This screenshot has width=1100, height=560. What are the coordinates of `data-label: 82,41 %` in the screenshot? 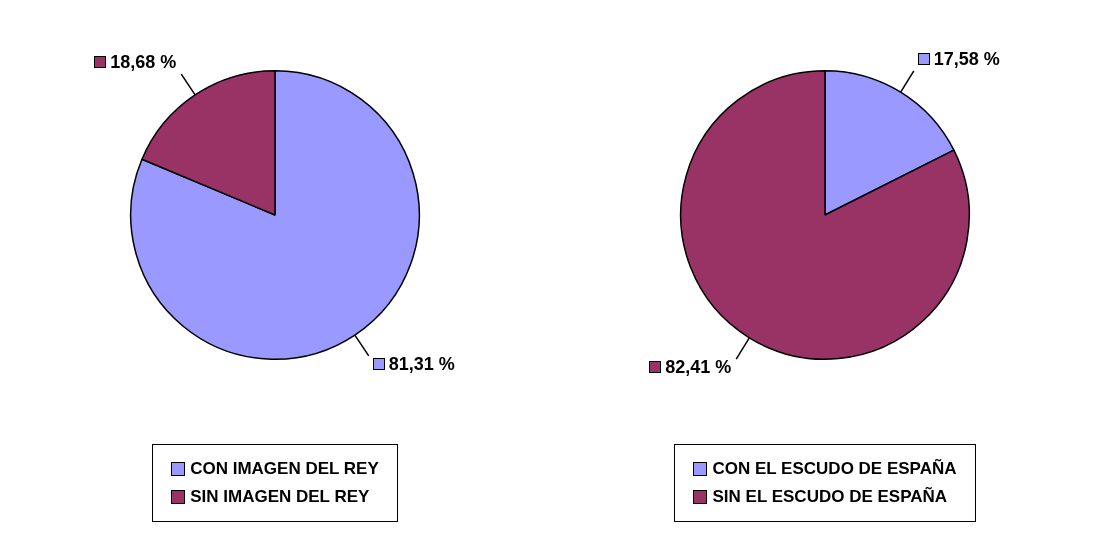 It's located at (698, 367).